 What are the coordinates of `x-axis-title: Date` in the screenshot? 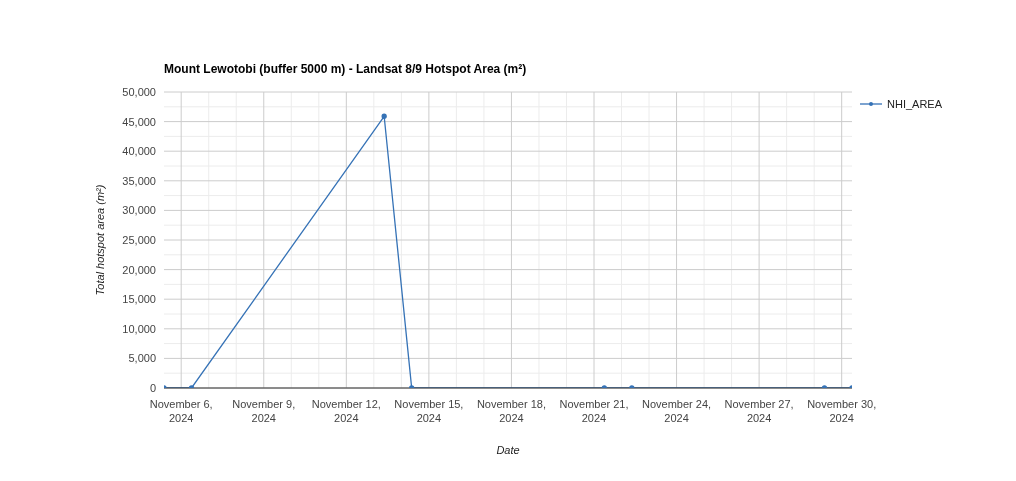 It's located at (508, 450).